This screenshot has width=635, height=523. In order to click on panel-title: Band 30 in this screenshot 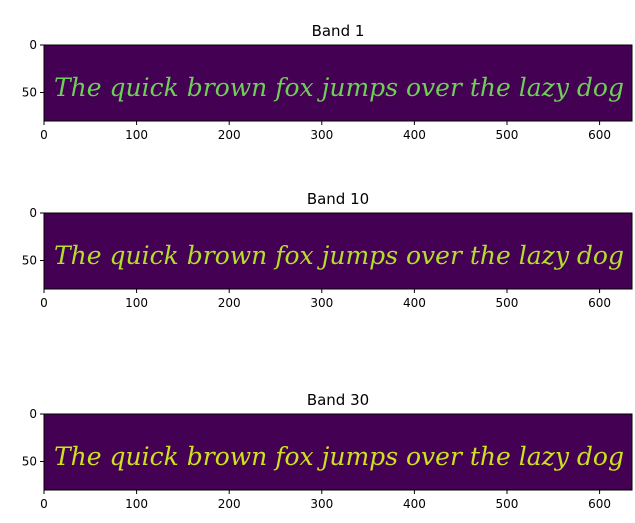, I will do `click(338, 400)`.